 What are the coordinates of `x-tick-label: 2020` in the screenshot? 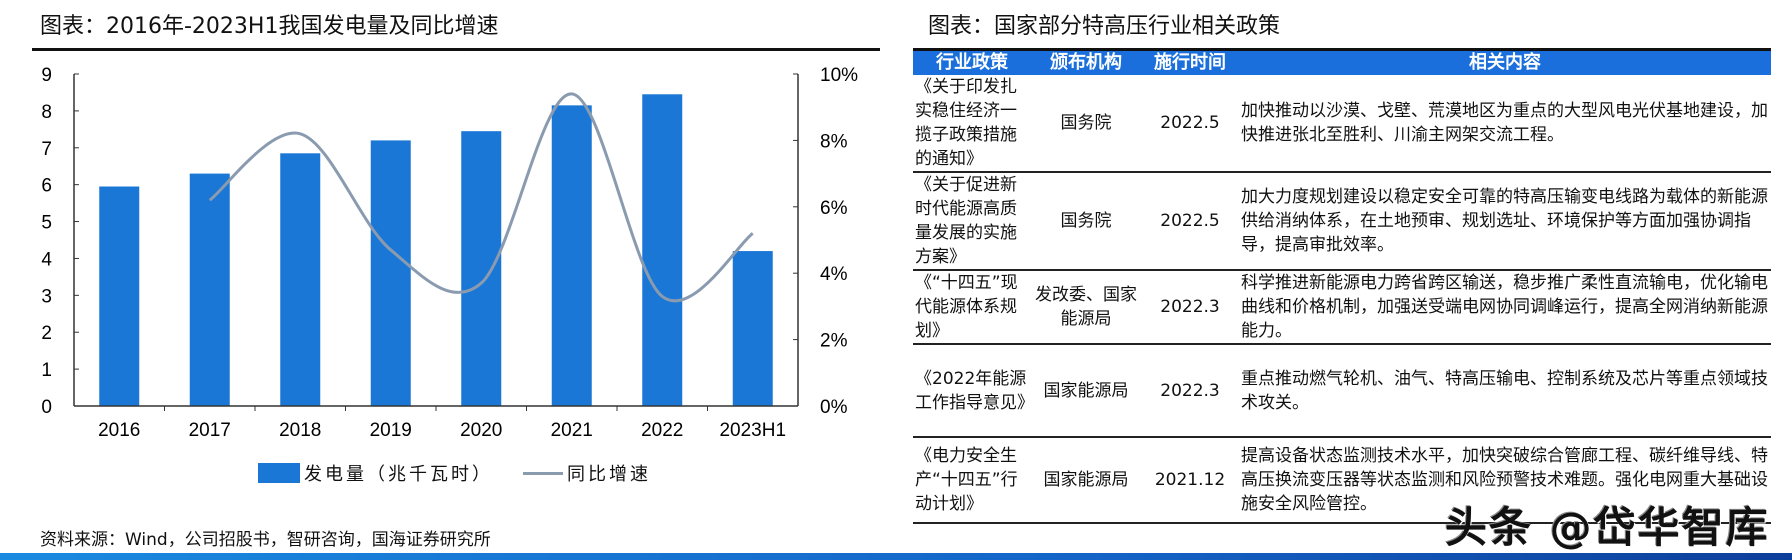 It's located at (481, 430).